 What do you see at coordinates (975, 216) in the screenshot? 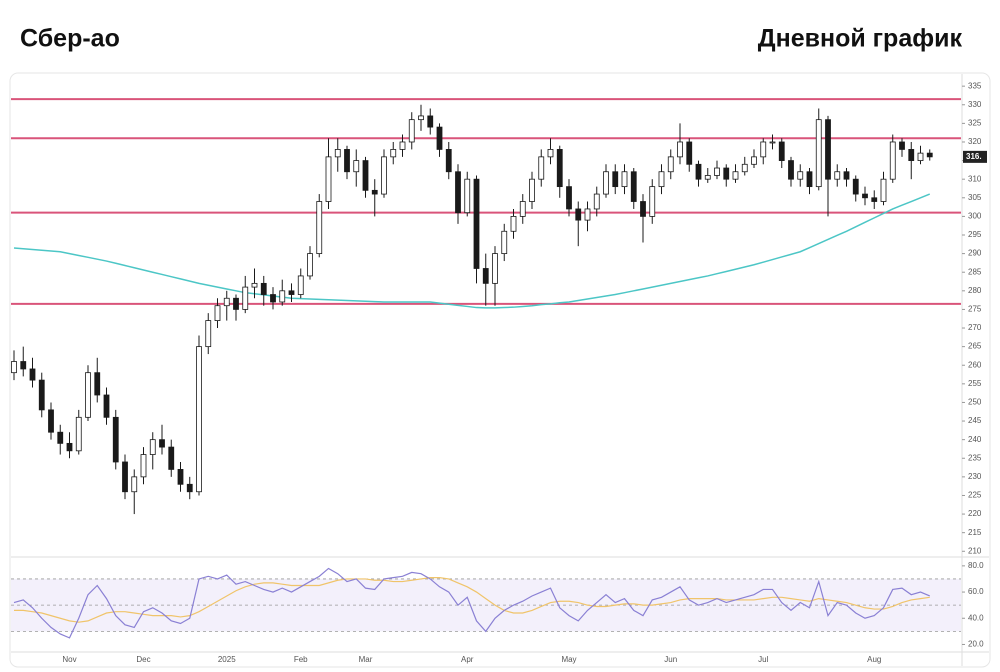
I see `y-tick-label: 300` at bounding box center [975, 216].